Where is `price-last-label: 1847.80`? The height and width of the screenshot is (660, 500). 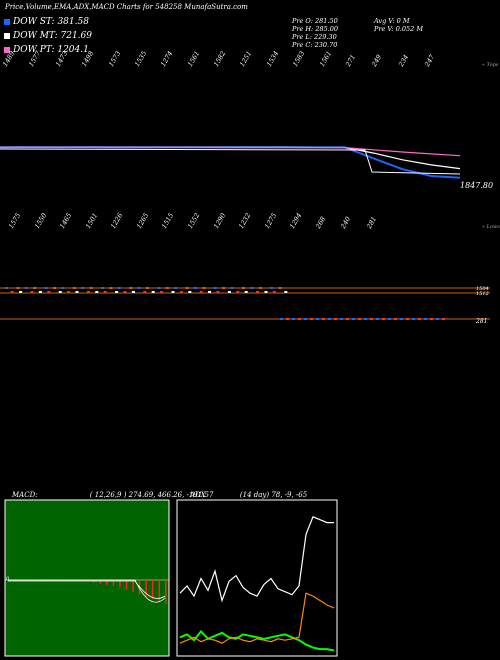 price-last-label: 1847.80 is located at coordinates (477, 185).